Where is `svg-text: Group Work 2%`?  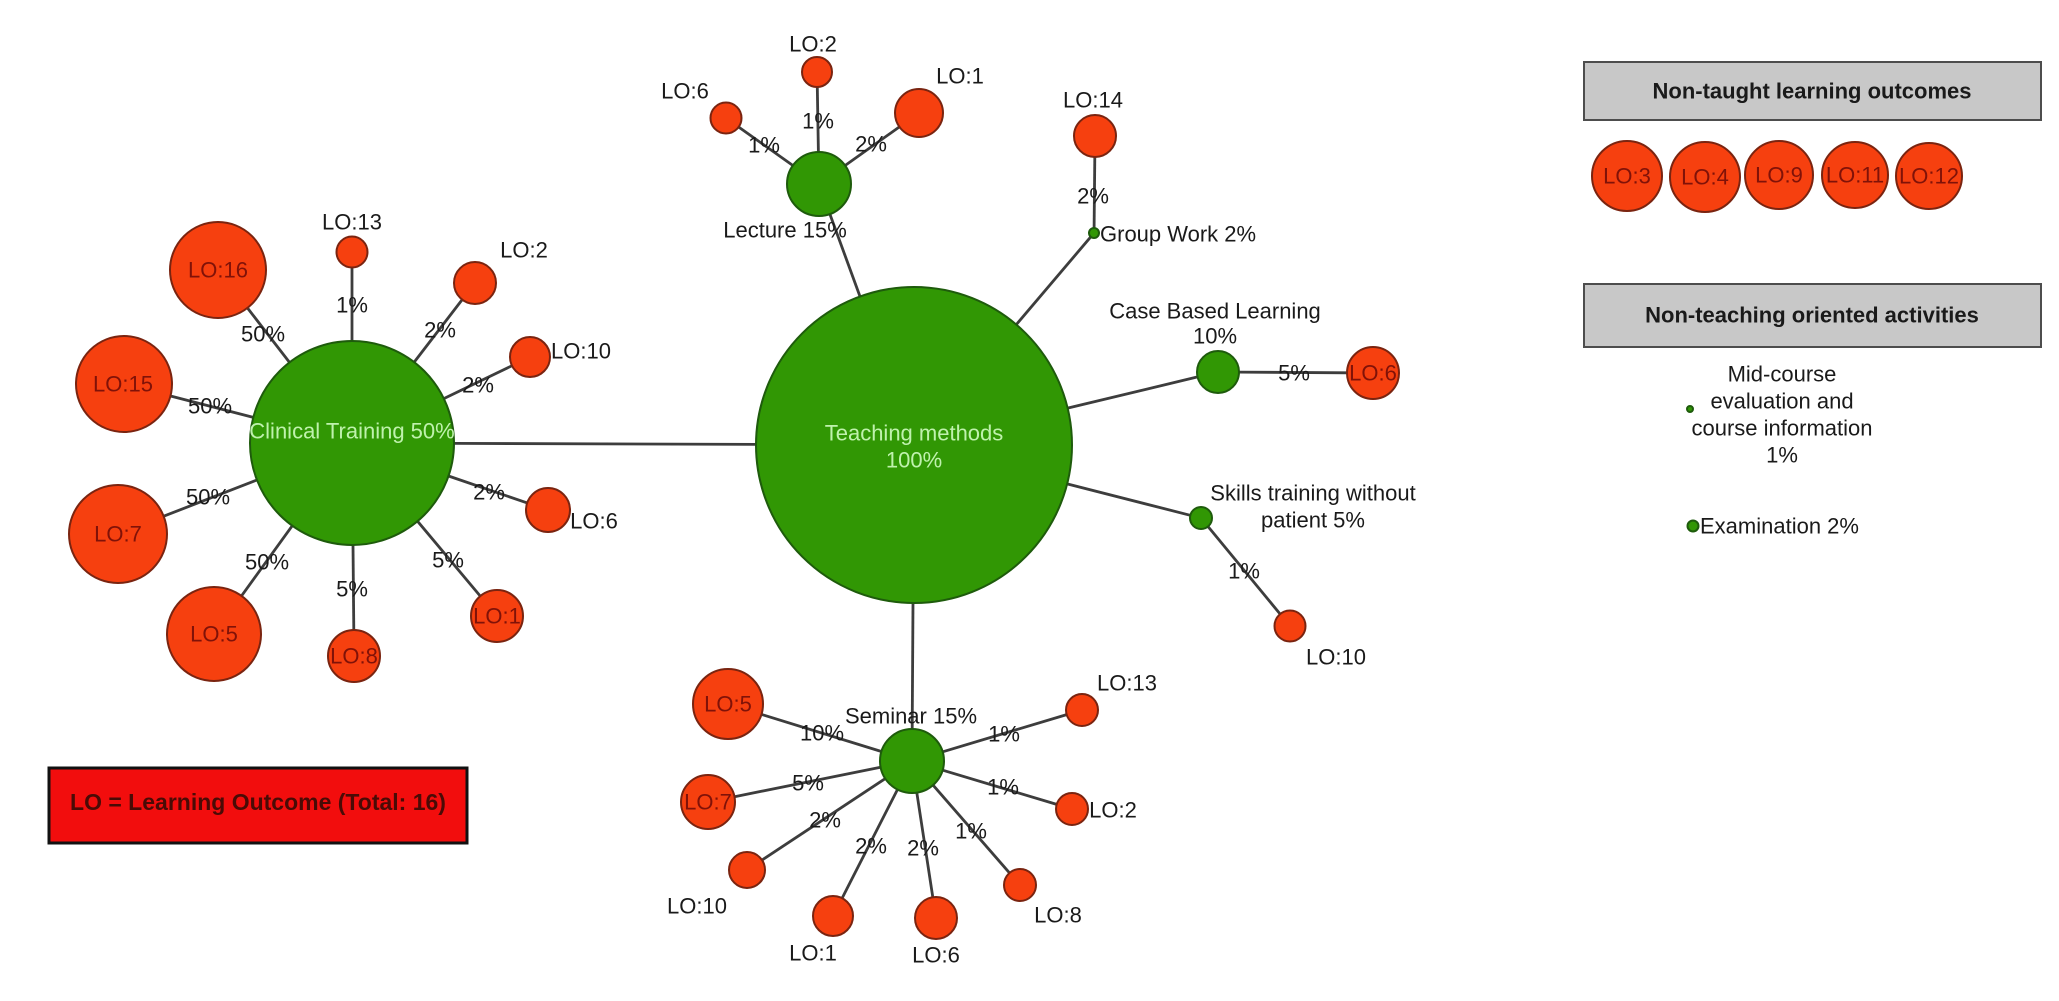
svg-text: Group Work 2% is located at coordinates (1178, 234).